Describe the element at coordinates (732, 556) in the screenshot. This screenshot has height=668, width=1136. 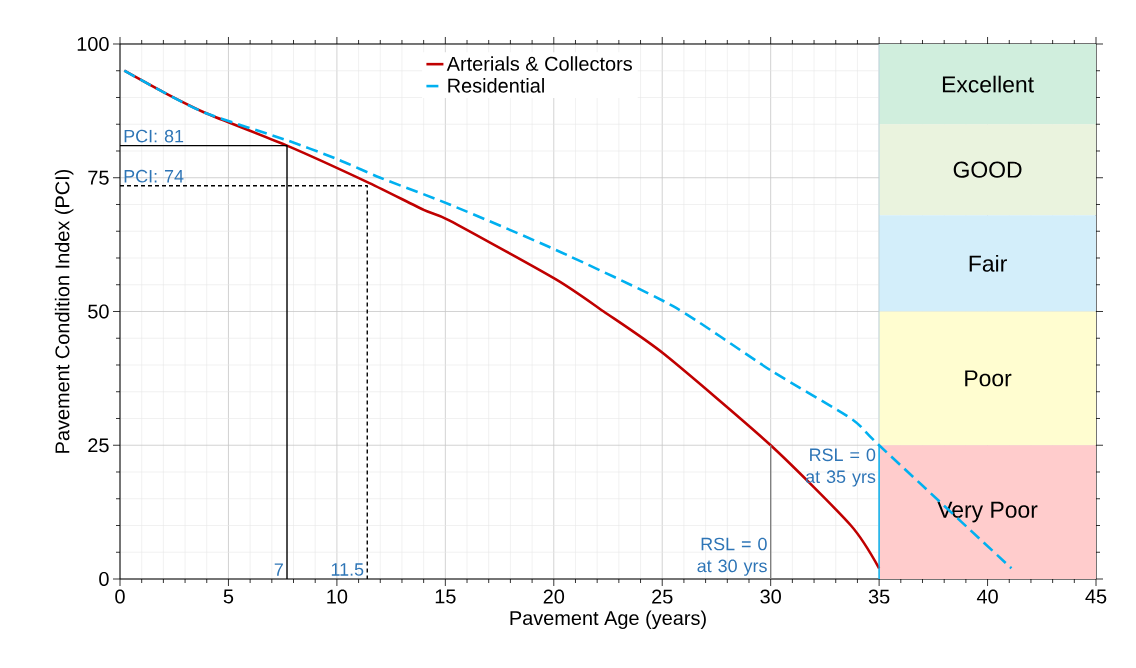
I see `annotation: RSL = 0 at 30 yrs` at that location.